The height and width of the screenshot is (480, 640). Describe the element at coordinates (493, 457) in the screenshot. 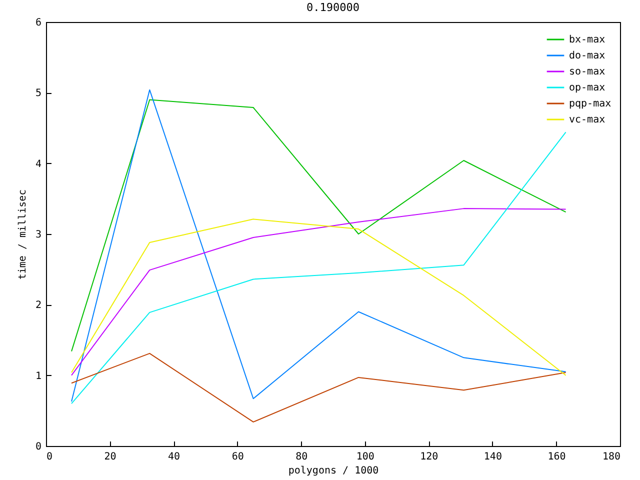

I see `x-tick-label: 140` at that location.